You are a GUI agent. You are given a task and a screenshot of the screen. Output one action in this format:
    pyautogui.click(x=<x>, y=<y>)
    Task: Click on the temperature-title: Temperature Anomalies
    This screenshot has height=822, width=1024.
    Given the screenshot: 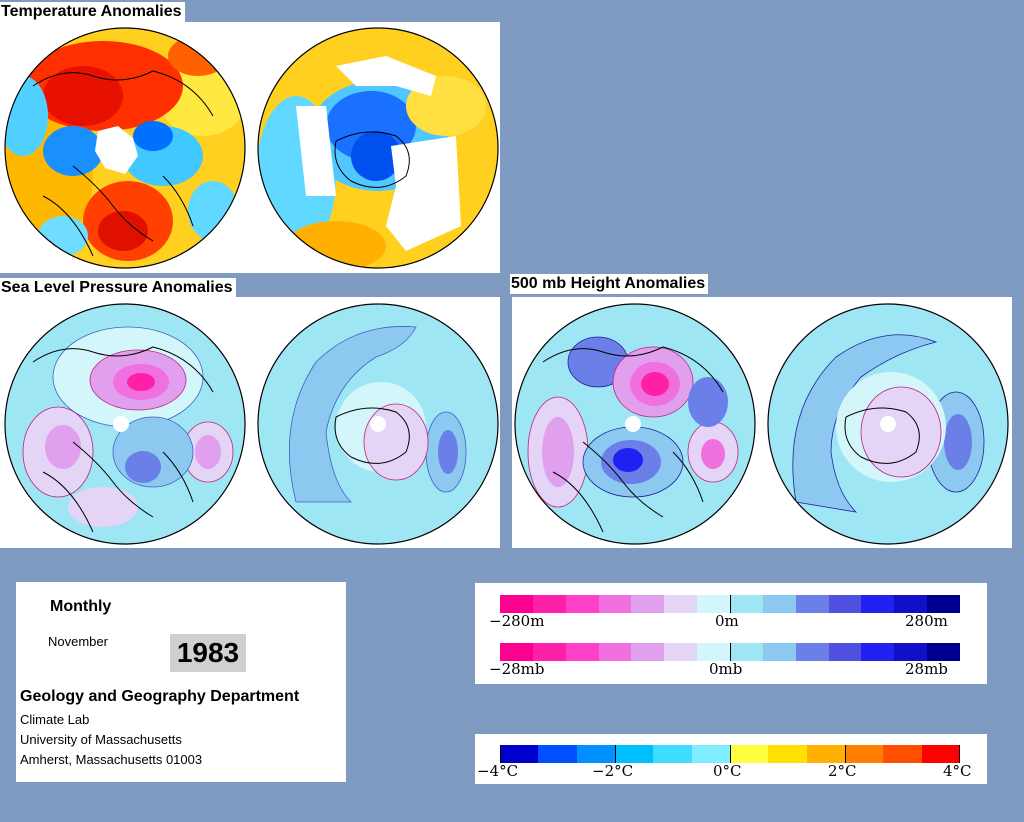 What is the action you would take?
    pyautogui.click(x=92, y=12)
    